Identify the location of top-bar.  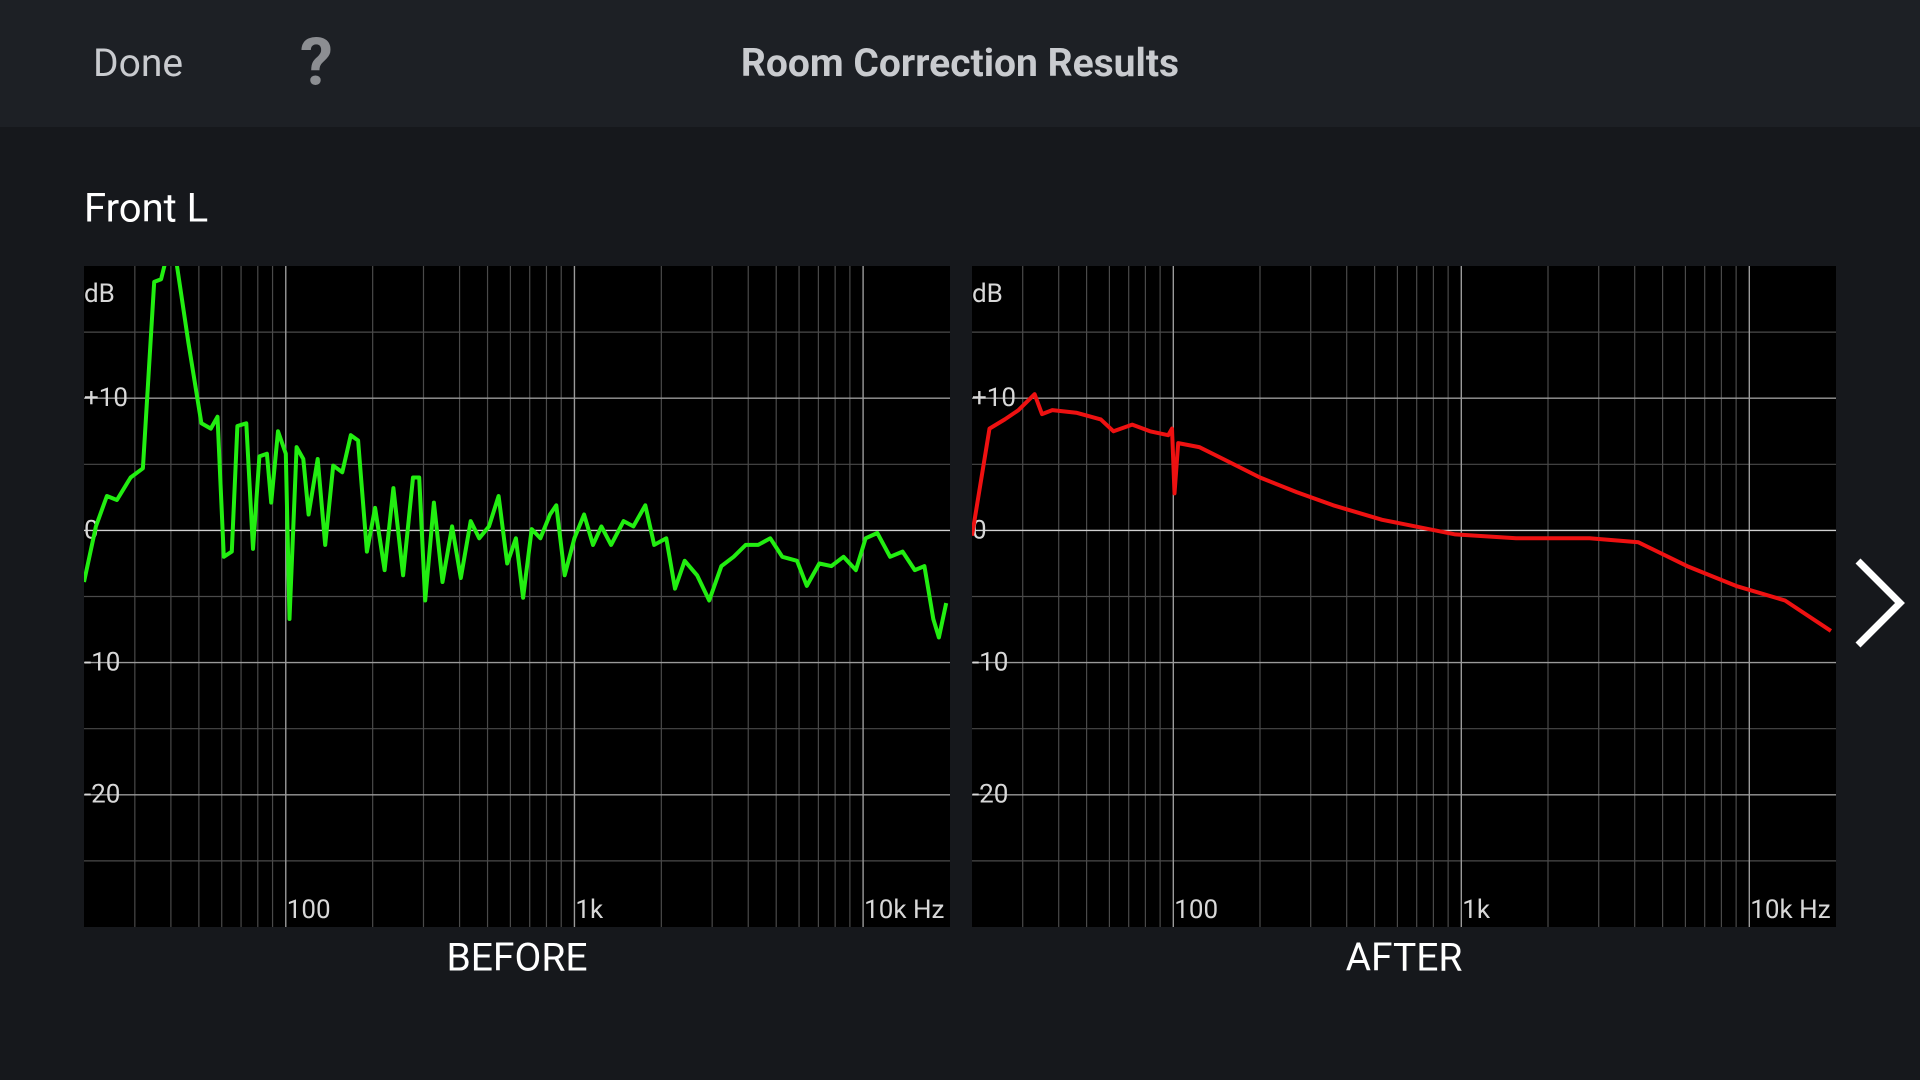
(960, 63).